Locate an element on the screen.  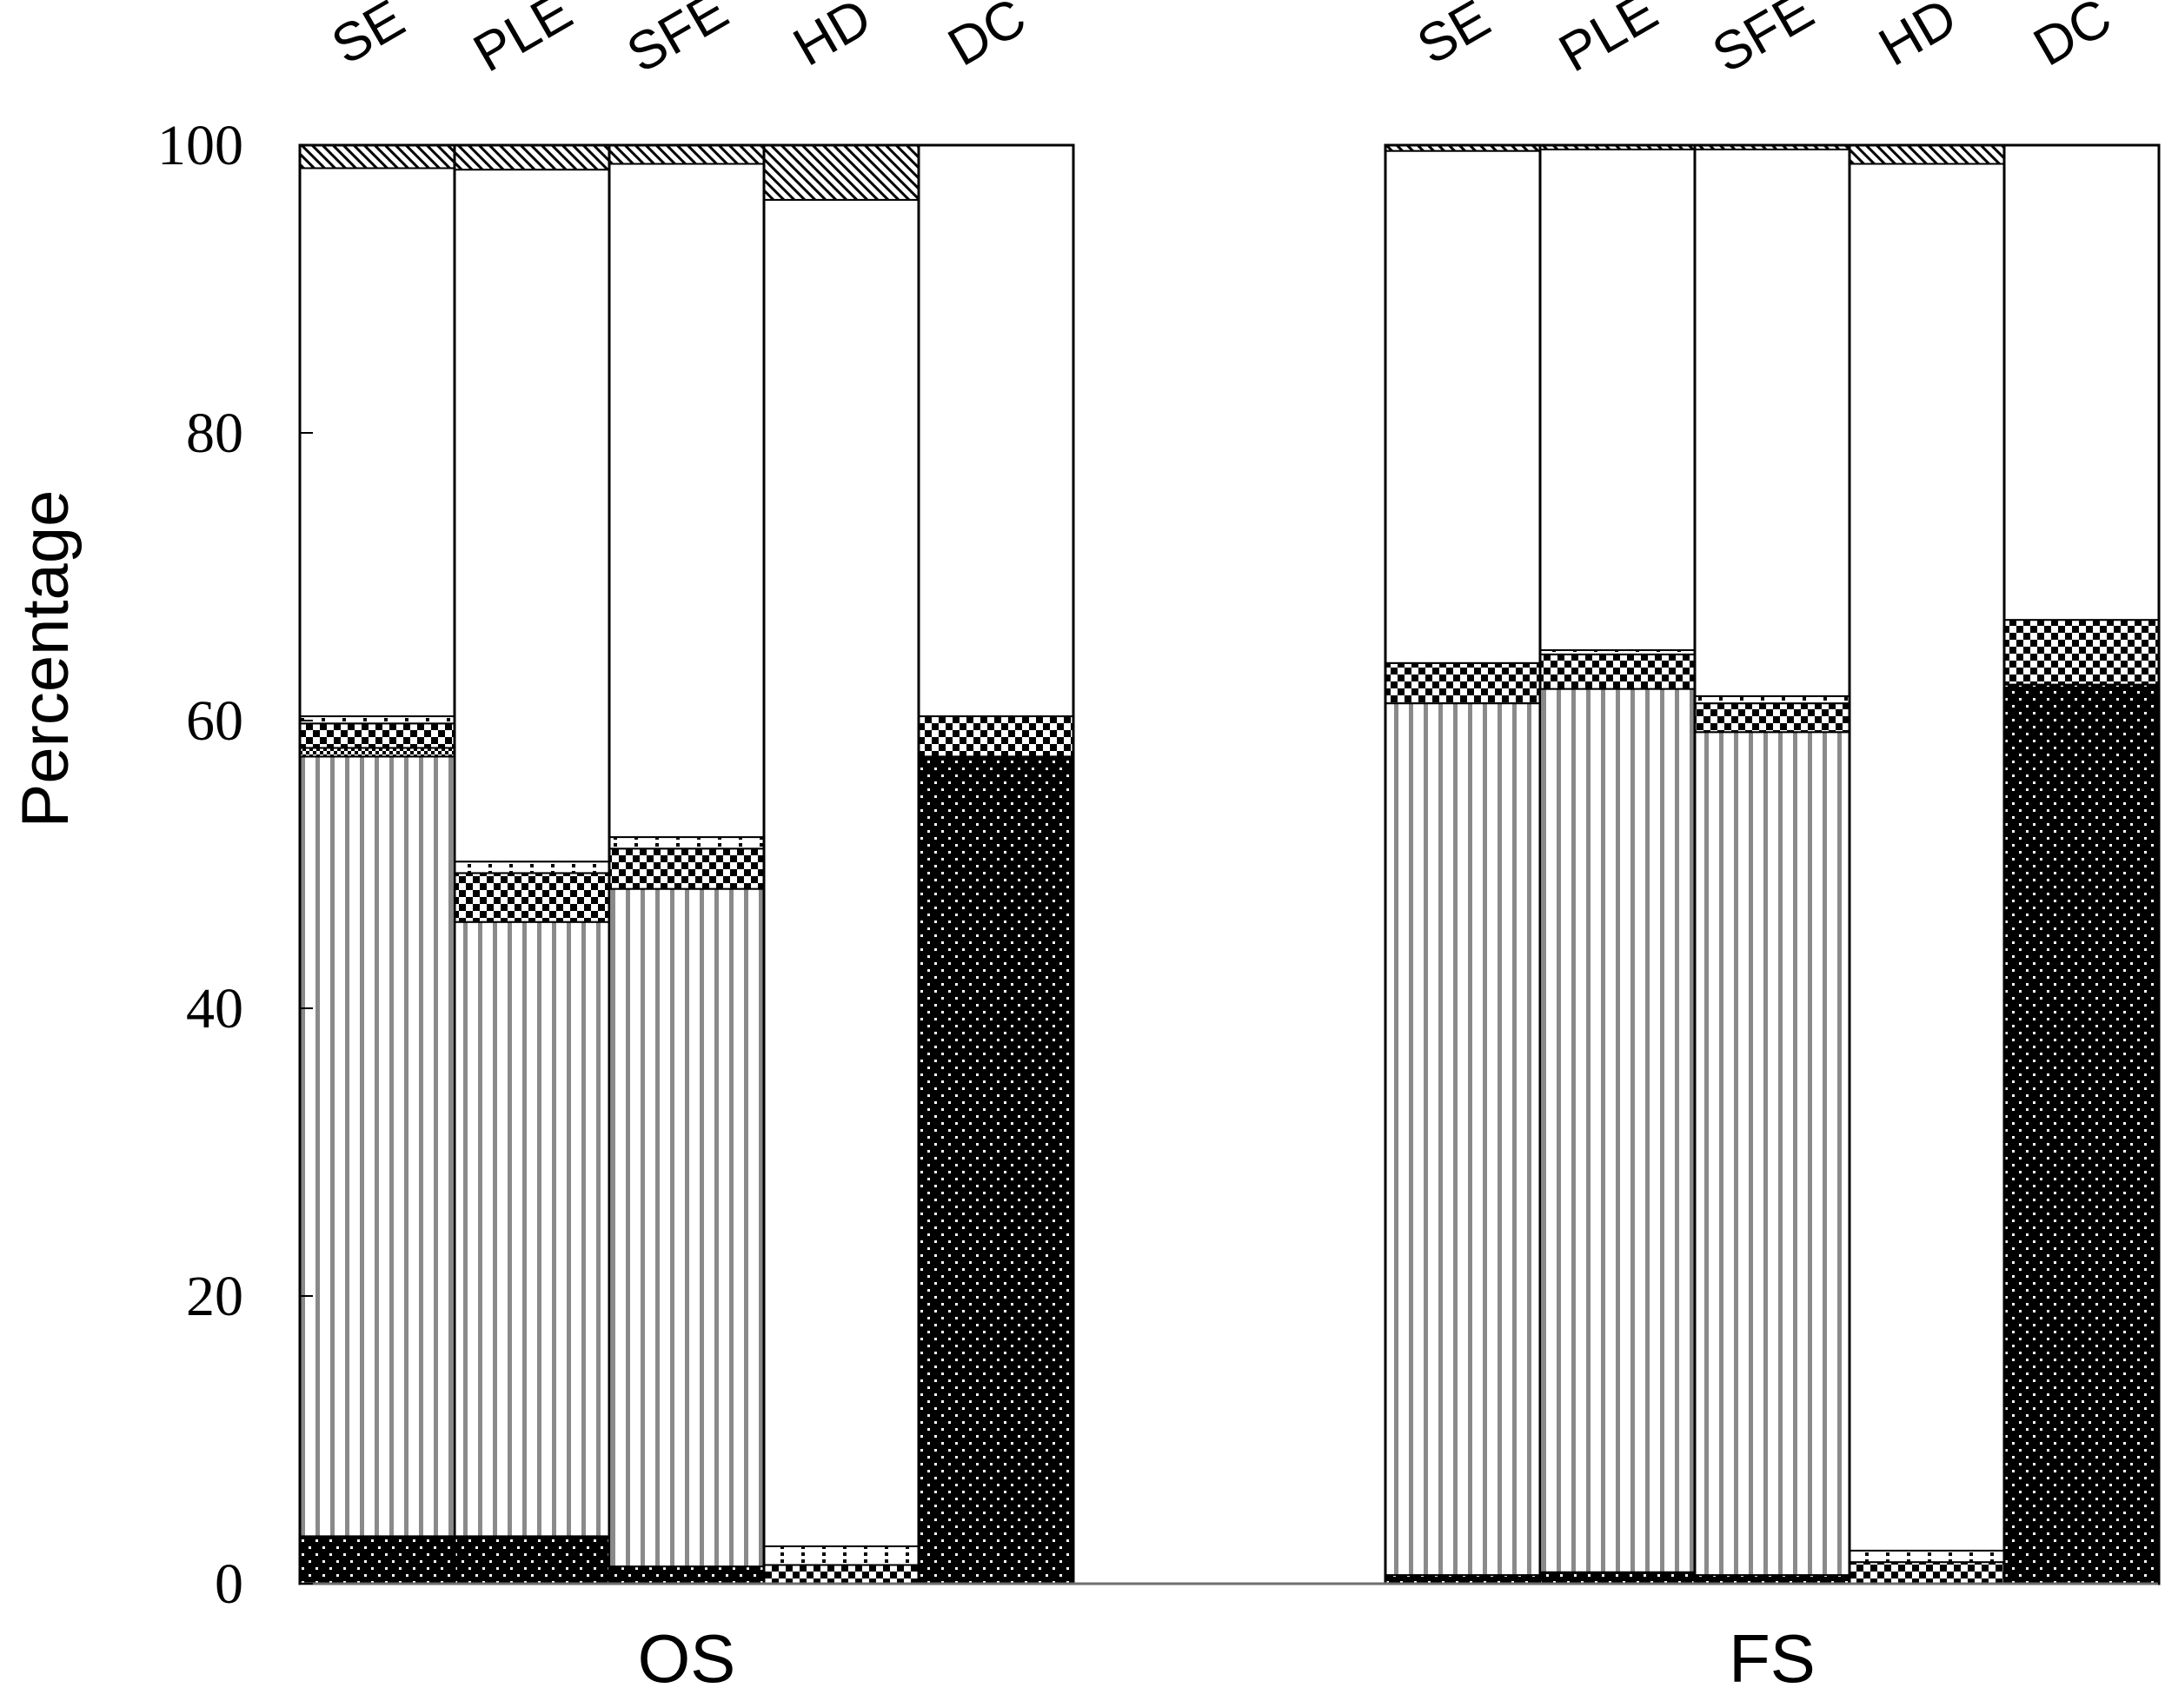
y-tick-label: 60 is located at coordinates (215, 721).